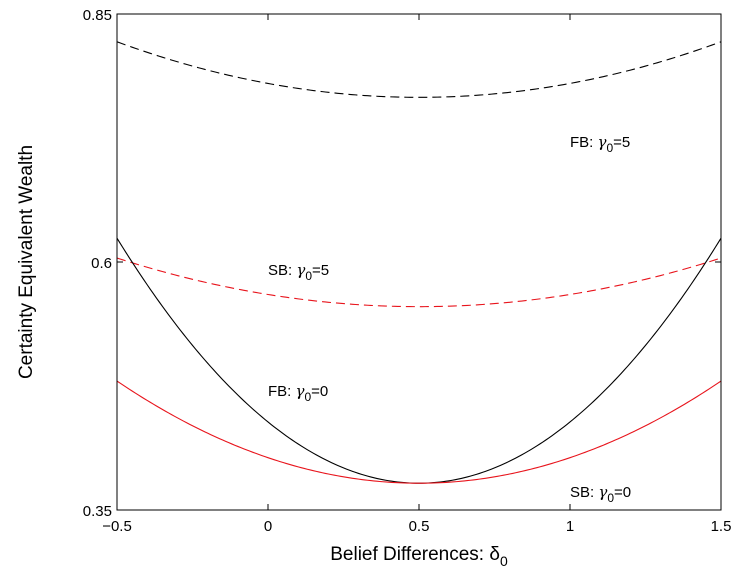  Describe the element at coordinates (268, 526) in the screenshot. I see `x-tick-label: 0` at that location.